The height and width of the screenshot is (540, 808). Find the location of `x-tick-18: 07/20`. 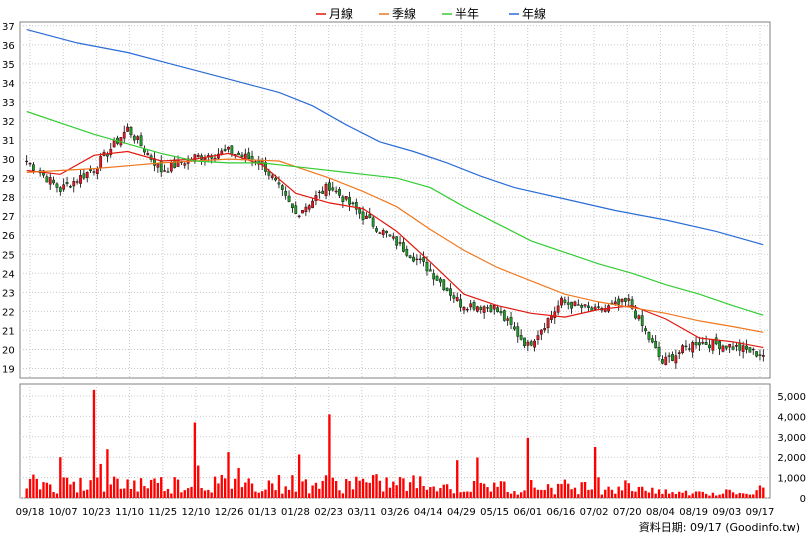

x-tick-18: 07/20 is located at coordinates (627, 512).